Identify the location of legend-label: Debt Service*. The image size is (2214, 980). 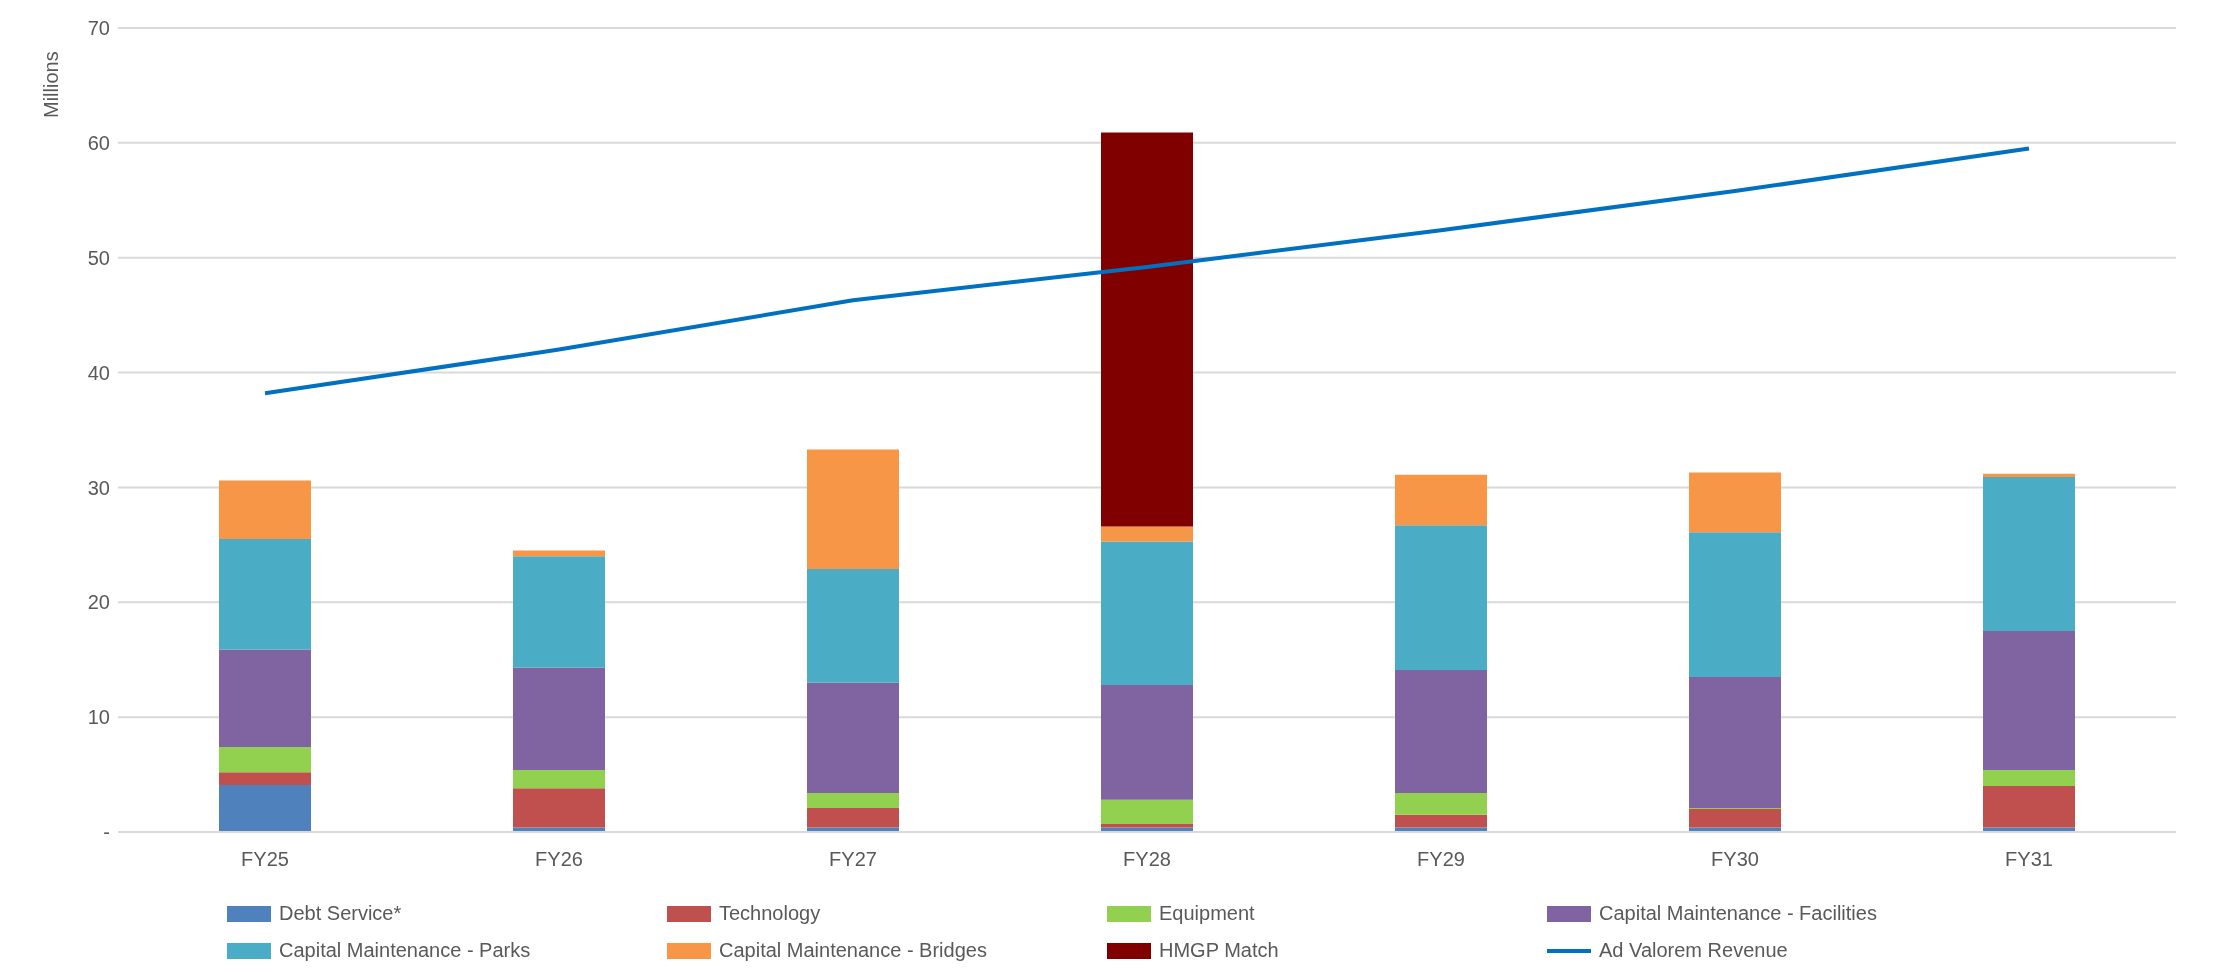
(340, 913).